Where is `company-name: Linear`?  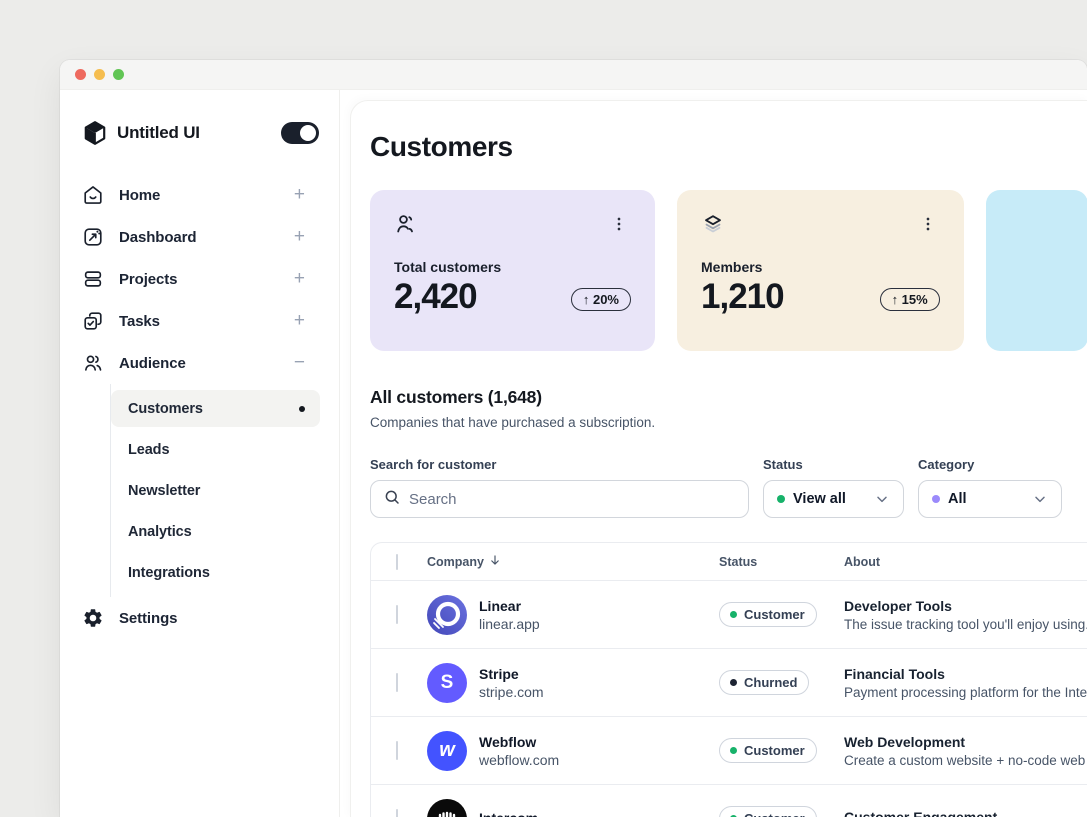 company-name: Linear is located at coordinates (500, 605).